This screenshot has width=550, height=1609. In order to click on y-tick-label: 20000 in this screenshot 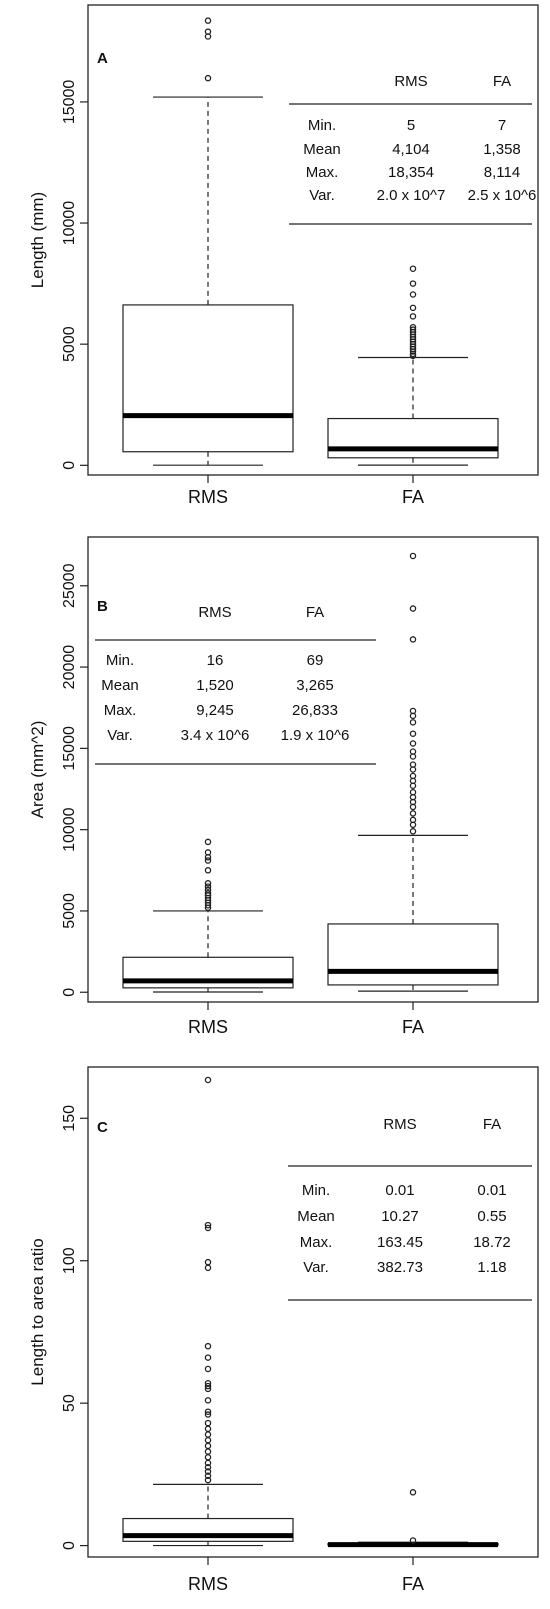, I will do `click(69, 667)`.